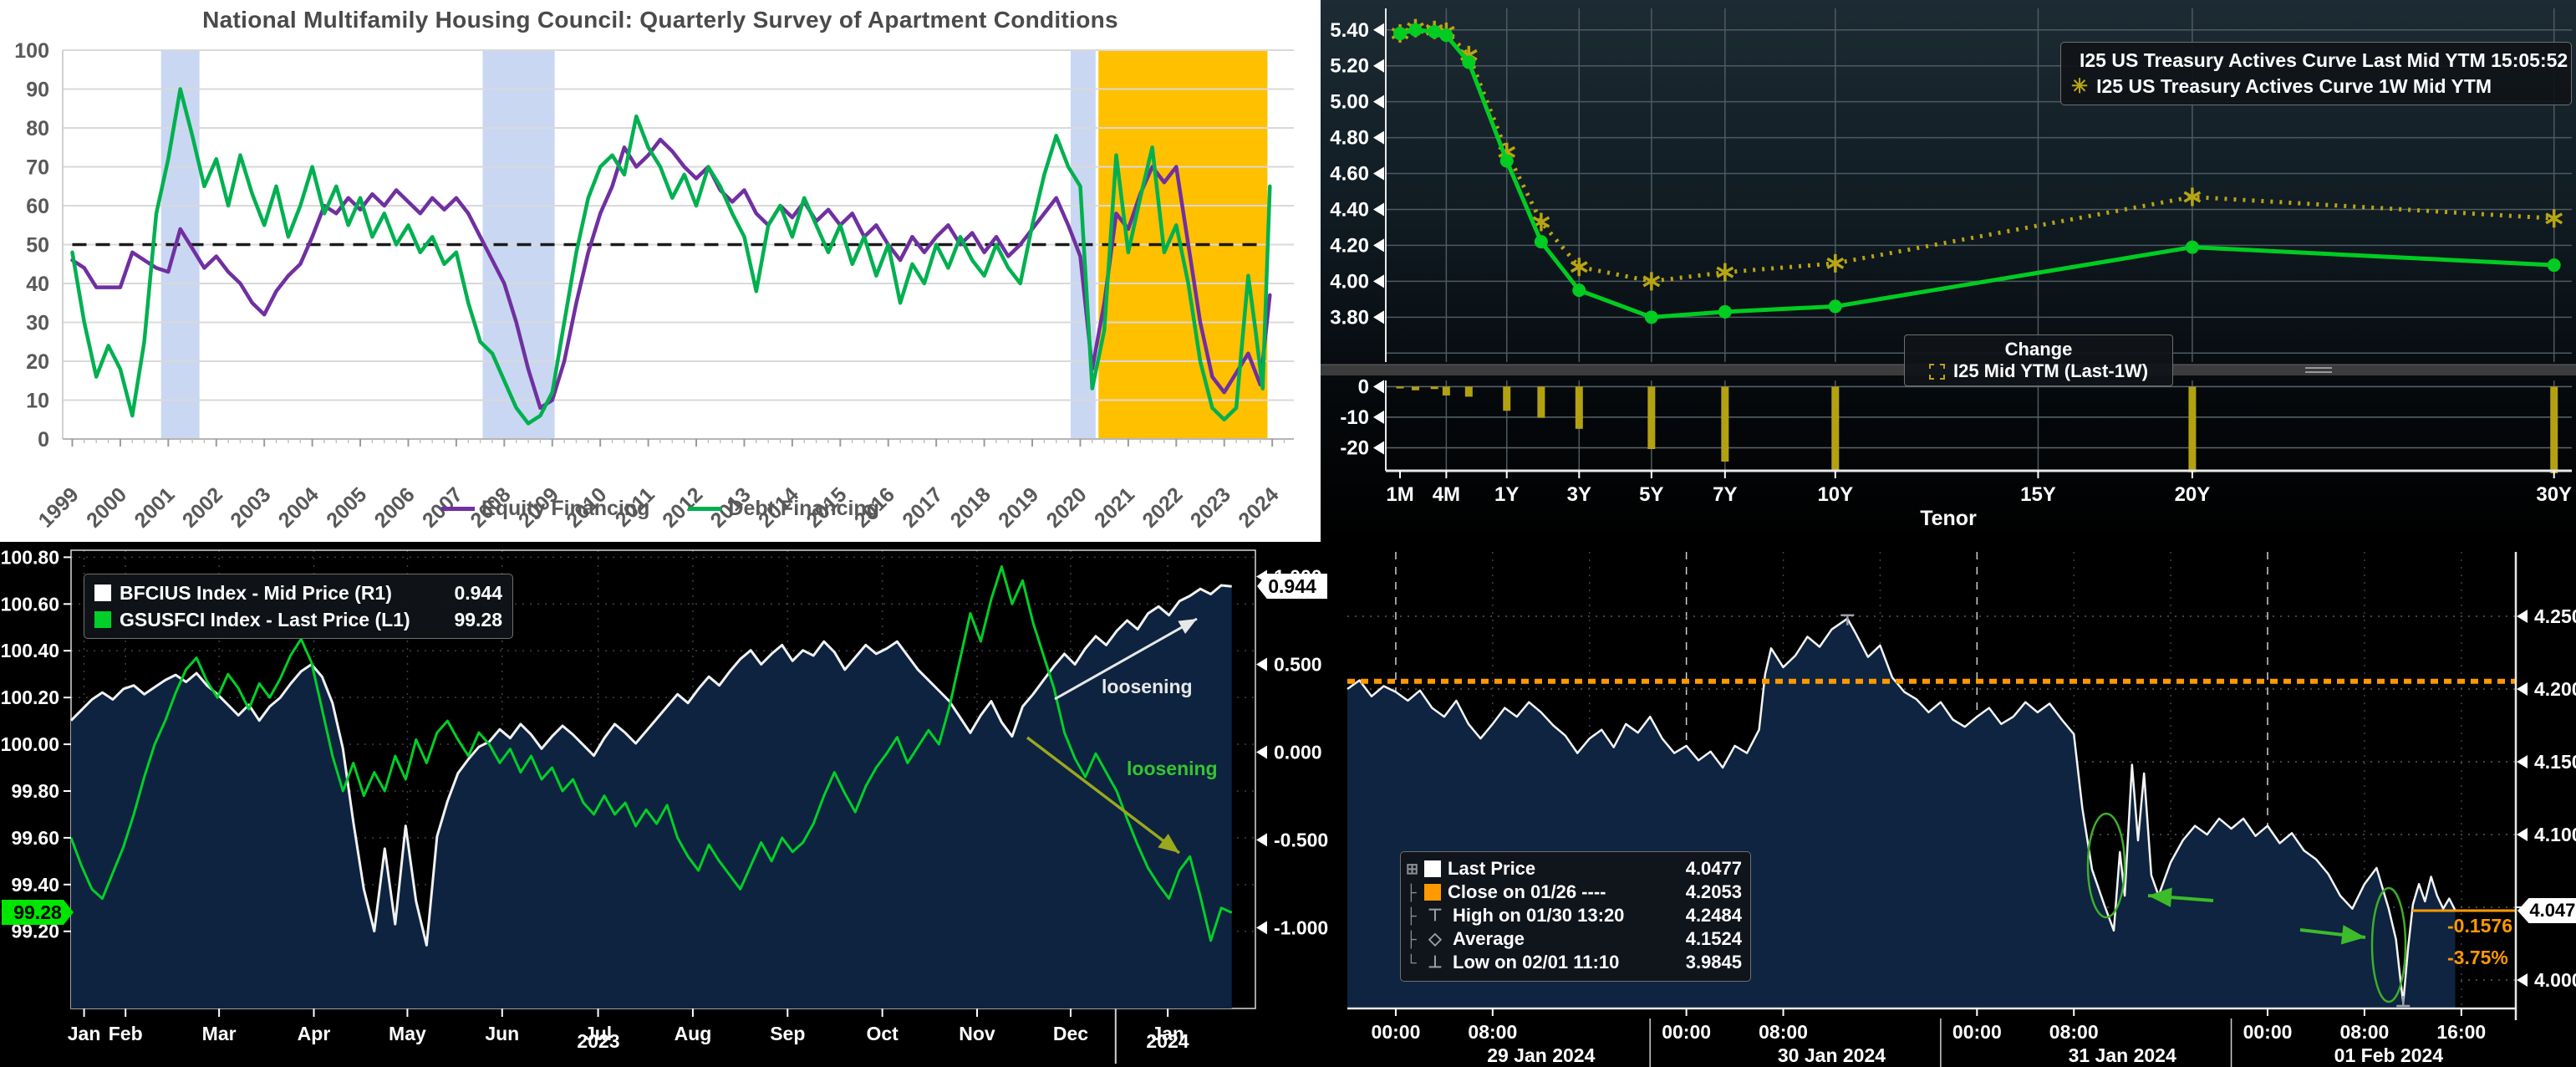  I want to click on svg-text: Jun, so click(502, 1033).